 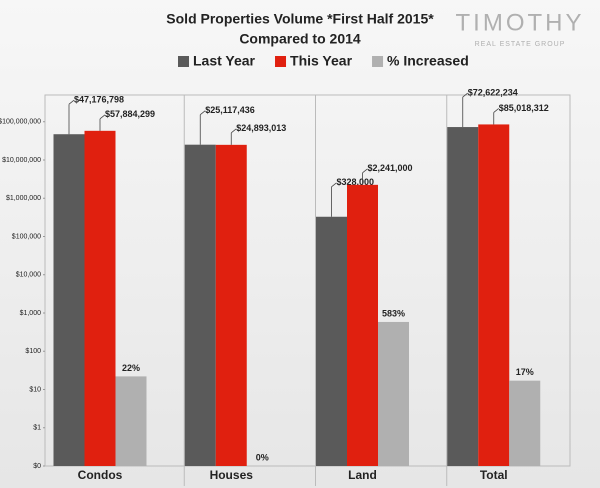 I want to click on y-tick-label: $1,000,000, so click(x=23, y=198).